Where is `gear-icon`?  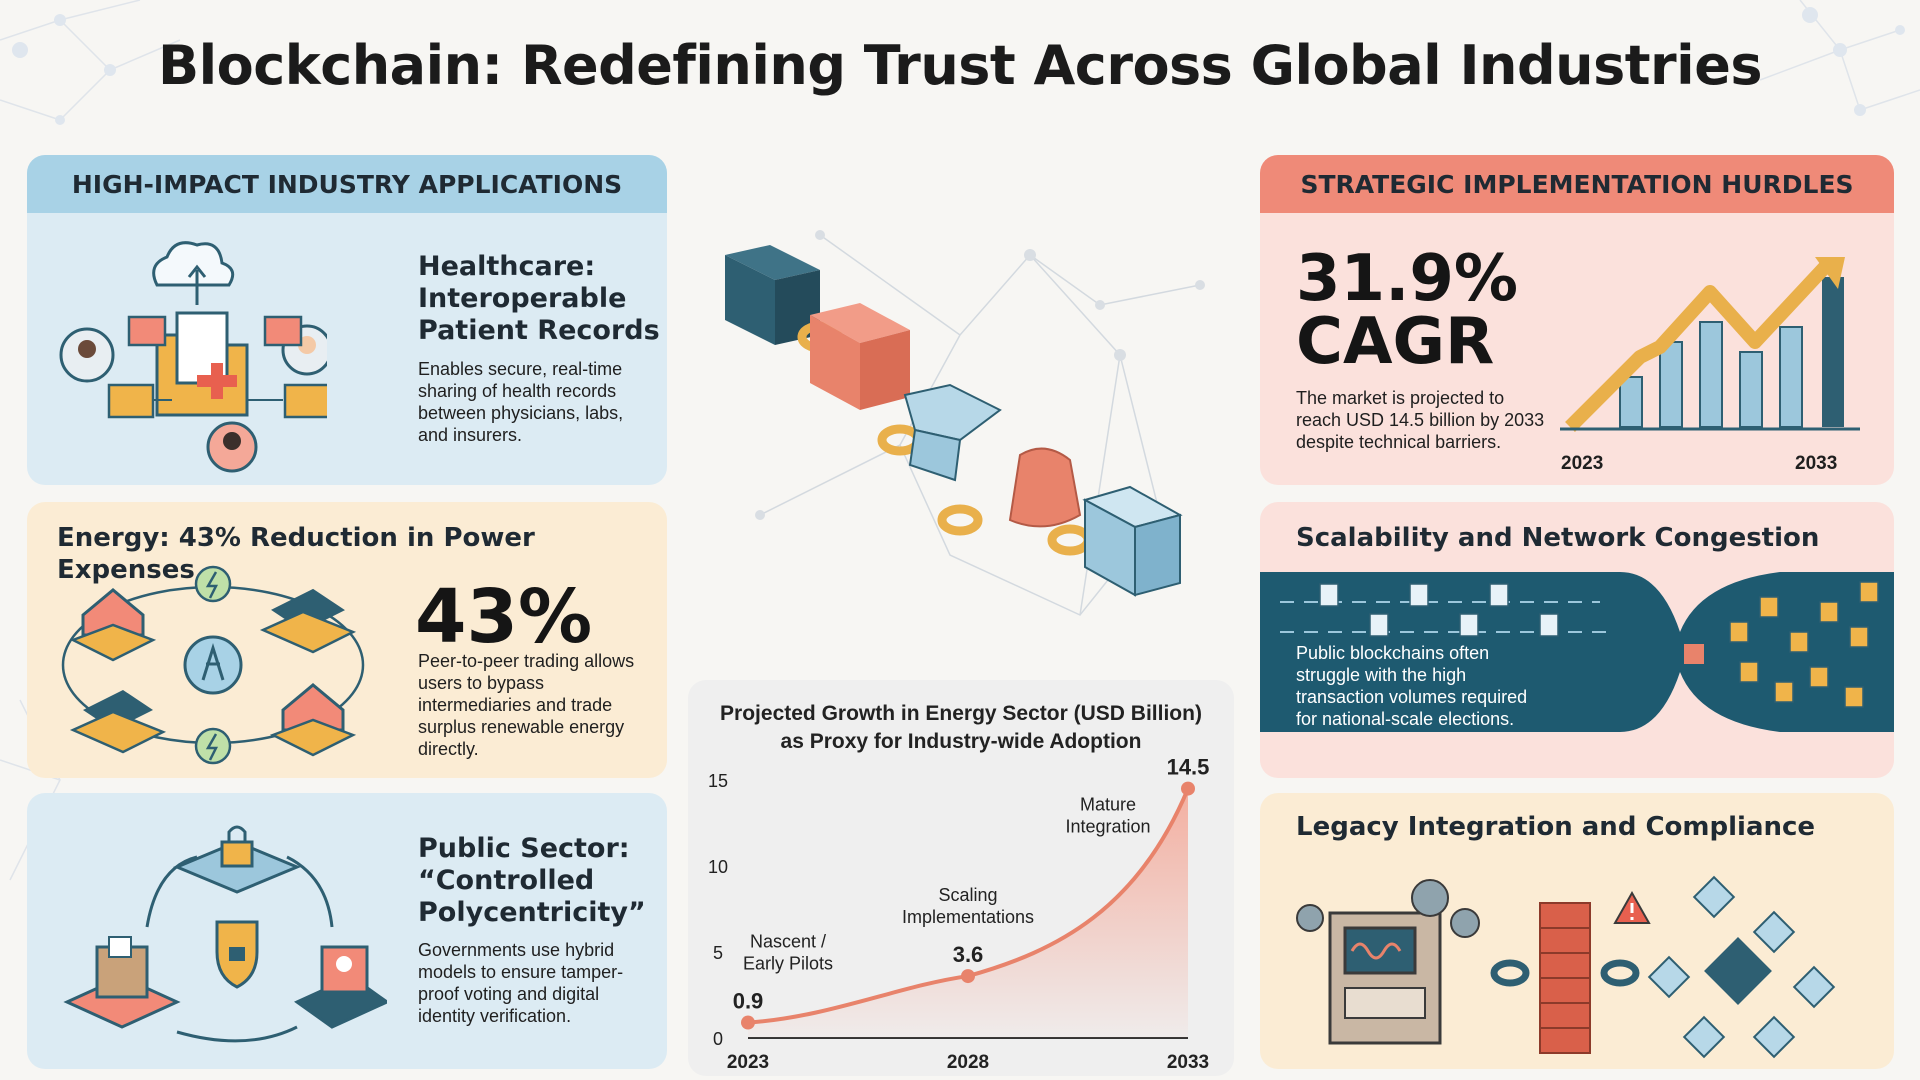
gear-icon is located at coordinates (1388, 908).